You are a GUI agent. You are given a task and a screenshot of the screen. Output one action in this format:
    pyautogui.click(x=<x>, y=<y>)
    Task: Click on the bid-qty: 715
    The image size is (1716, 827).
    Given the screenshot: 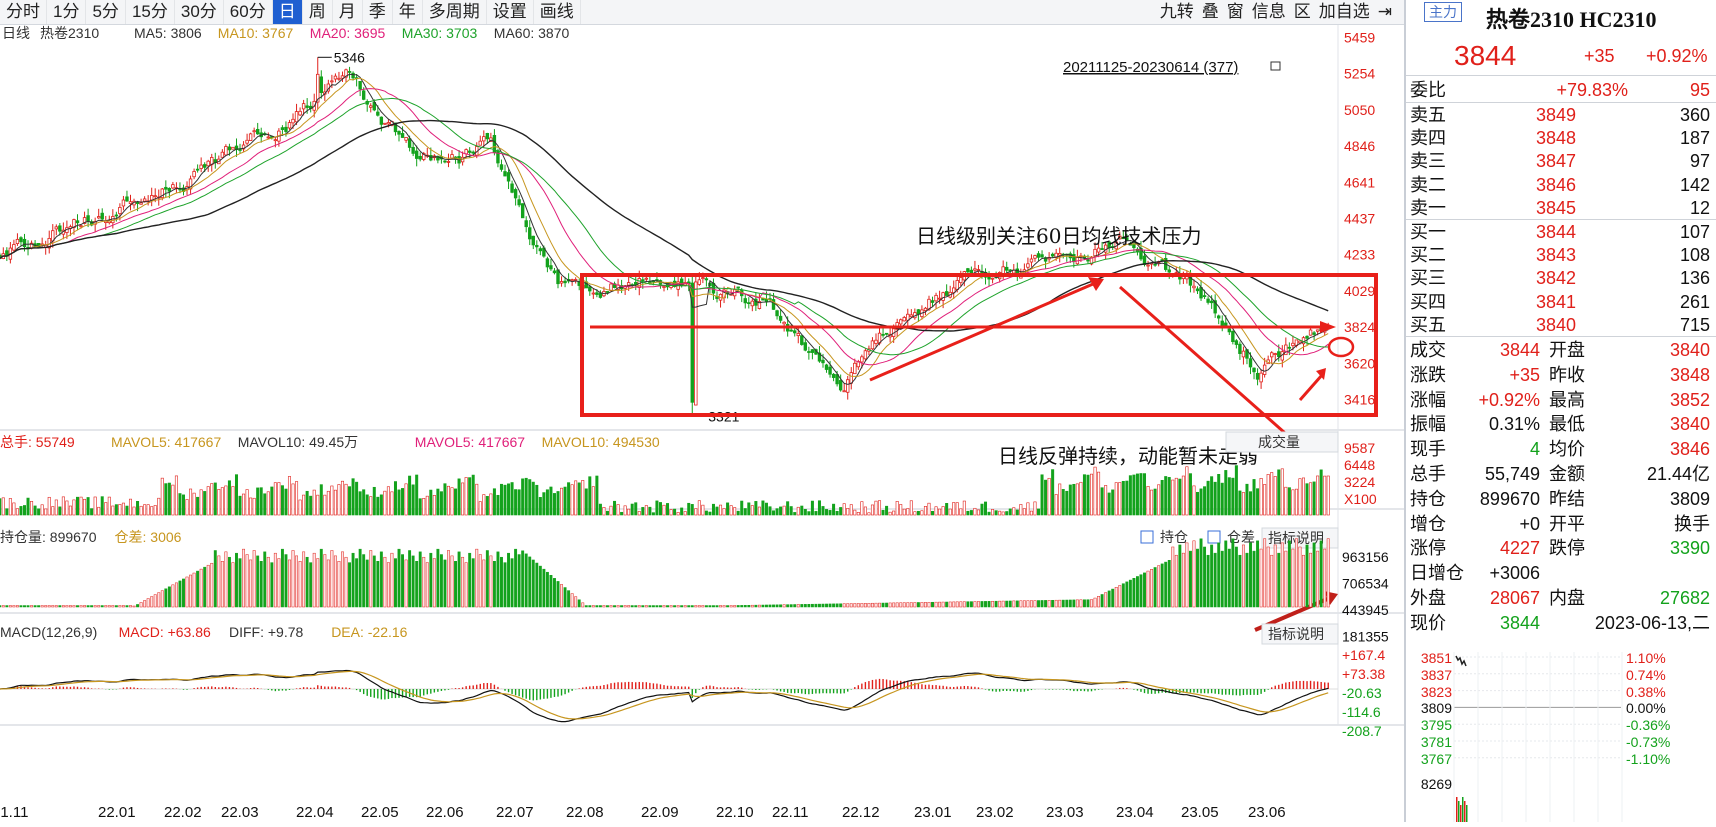 What is the action you would take?
    pyautogui.click(x=1694, y=324)
    